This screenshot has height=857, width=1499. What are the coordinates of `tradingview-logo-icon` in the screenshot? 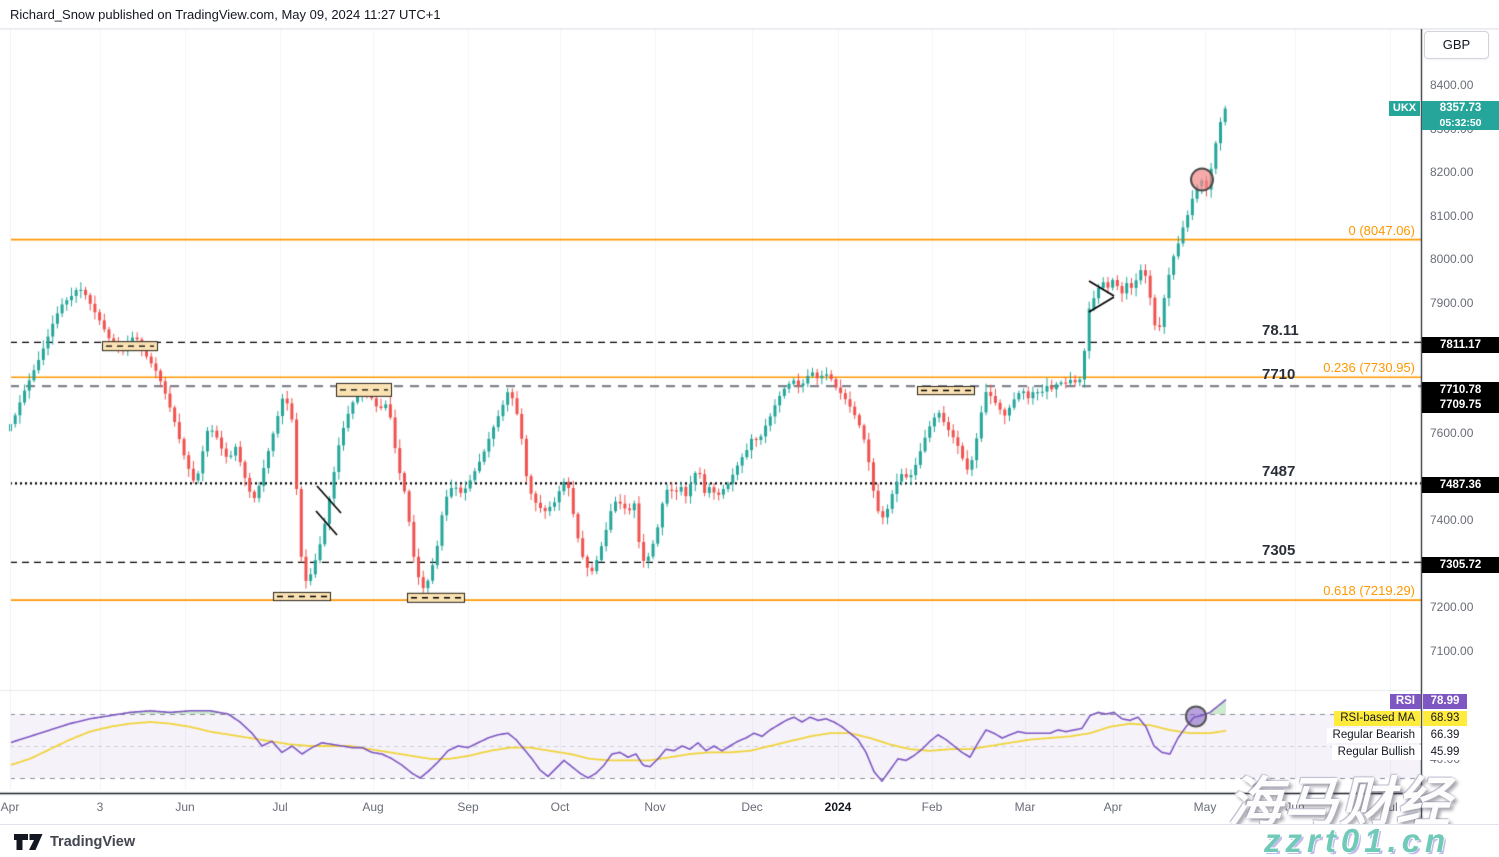 It's located at (28, 842).